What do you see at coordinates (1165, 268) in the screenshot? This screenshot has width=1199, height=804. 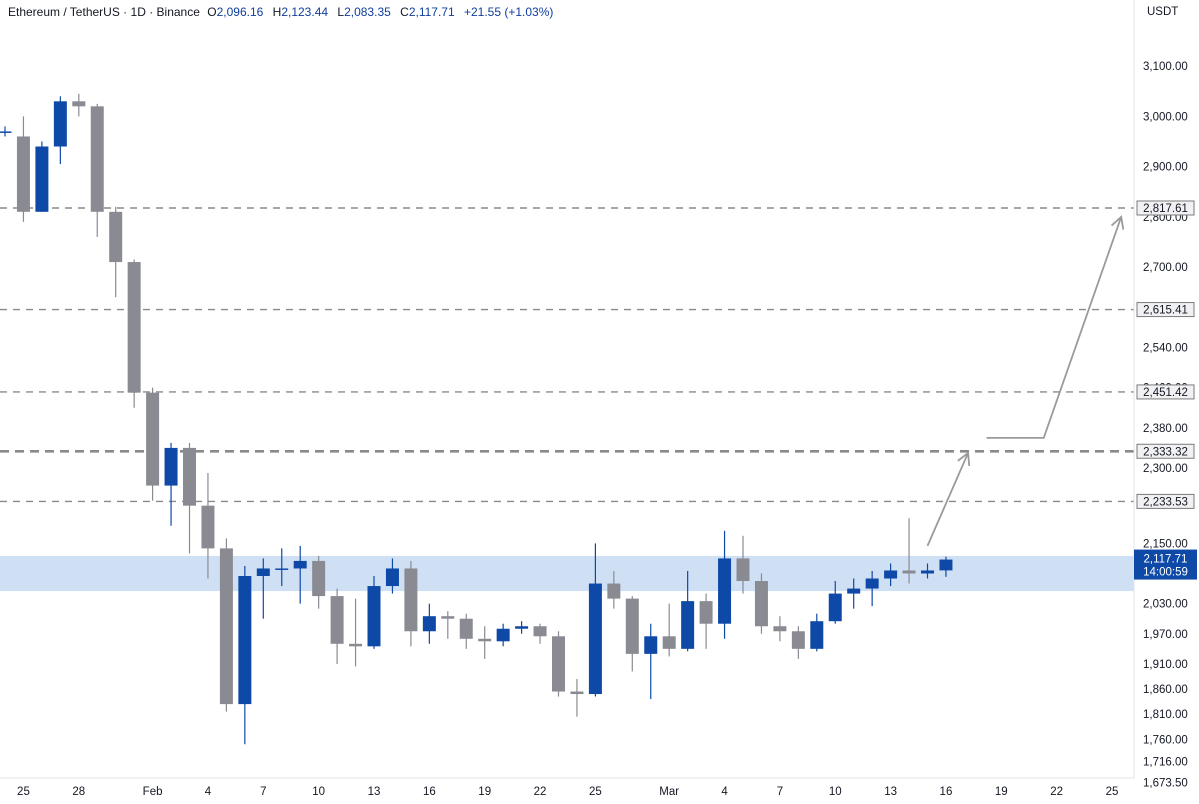 I see `price-tick-label: 2,700.00` at bounding box center [1165, 268].